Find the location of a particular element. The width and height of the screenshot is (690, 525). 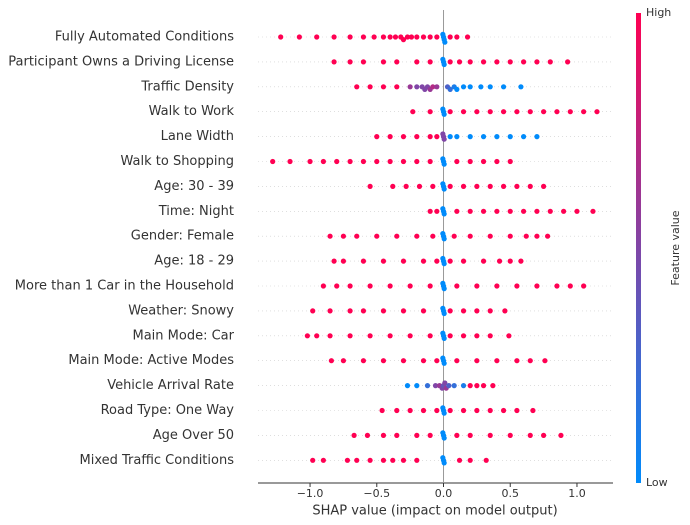

feature-label: Road Type: One Way is located at coordinates (168, 410).